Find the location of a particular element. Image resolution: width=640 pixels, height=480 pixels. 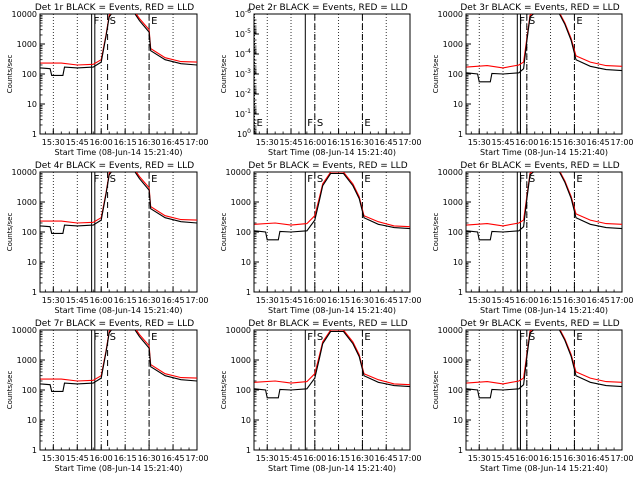

panel-title: Det 4r BLACK = Events, RED = LLD is located at coordinates (114, 166).